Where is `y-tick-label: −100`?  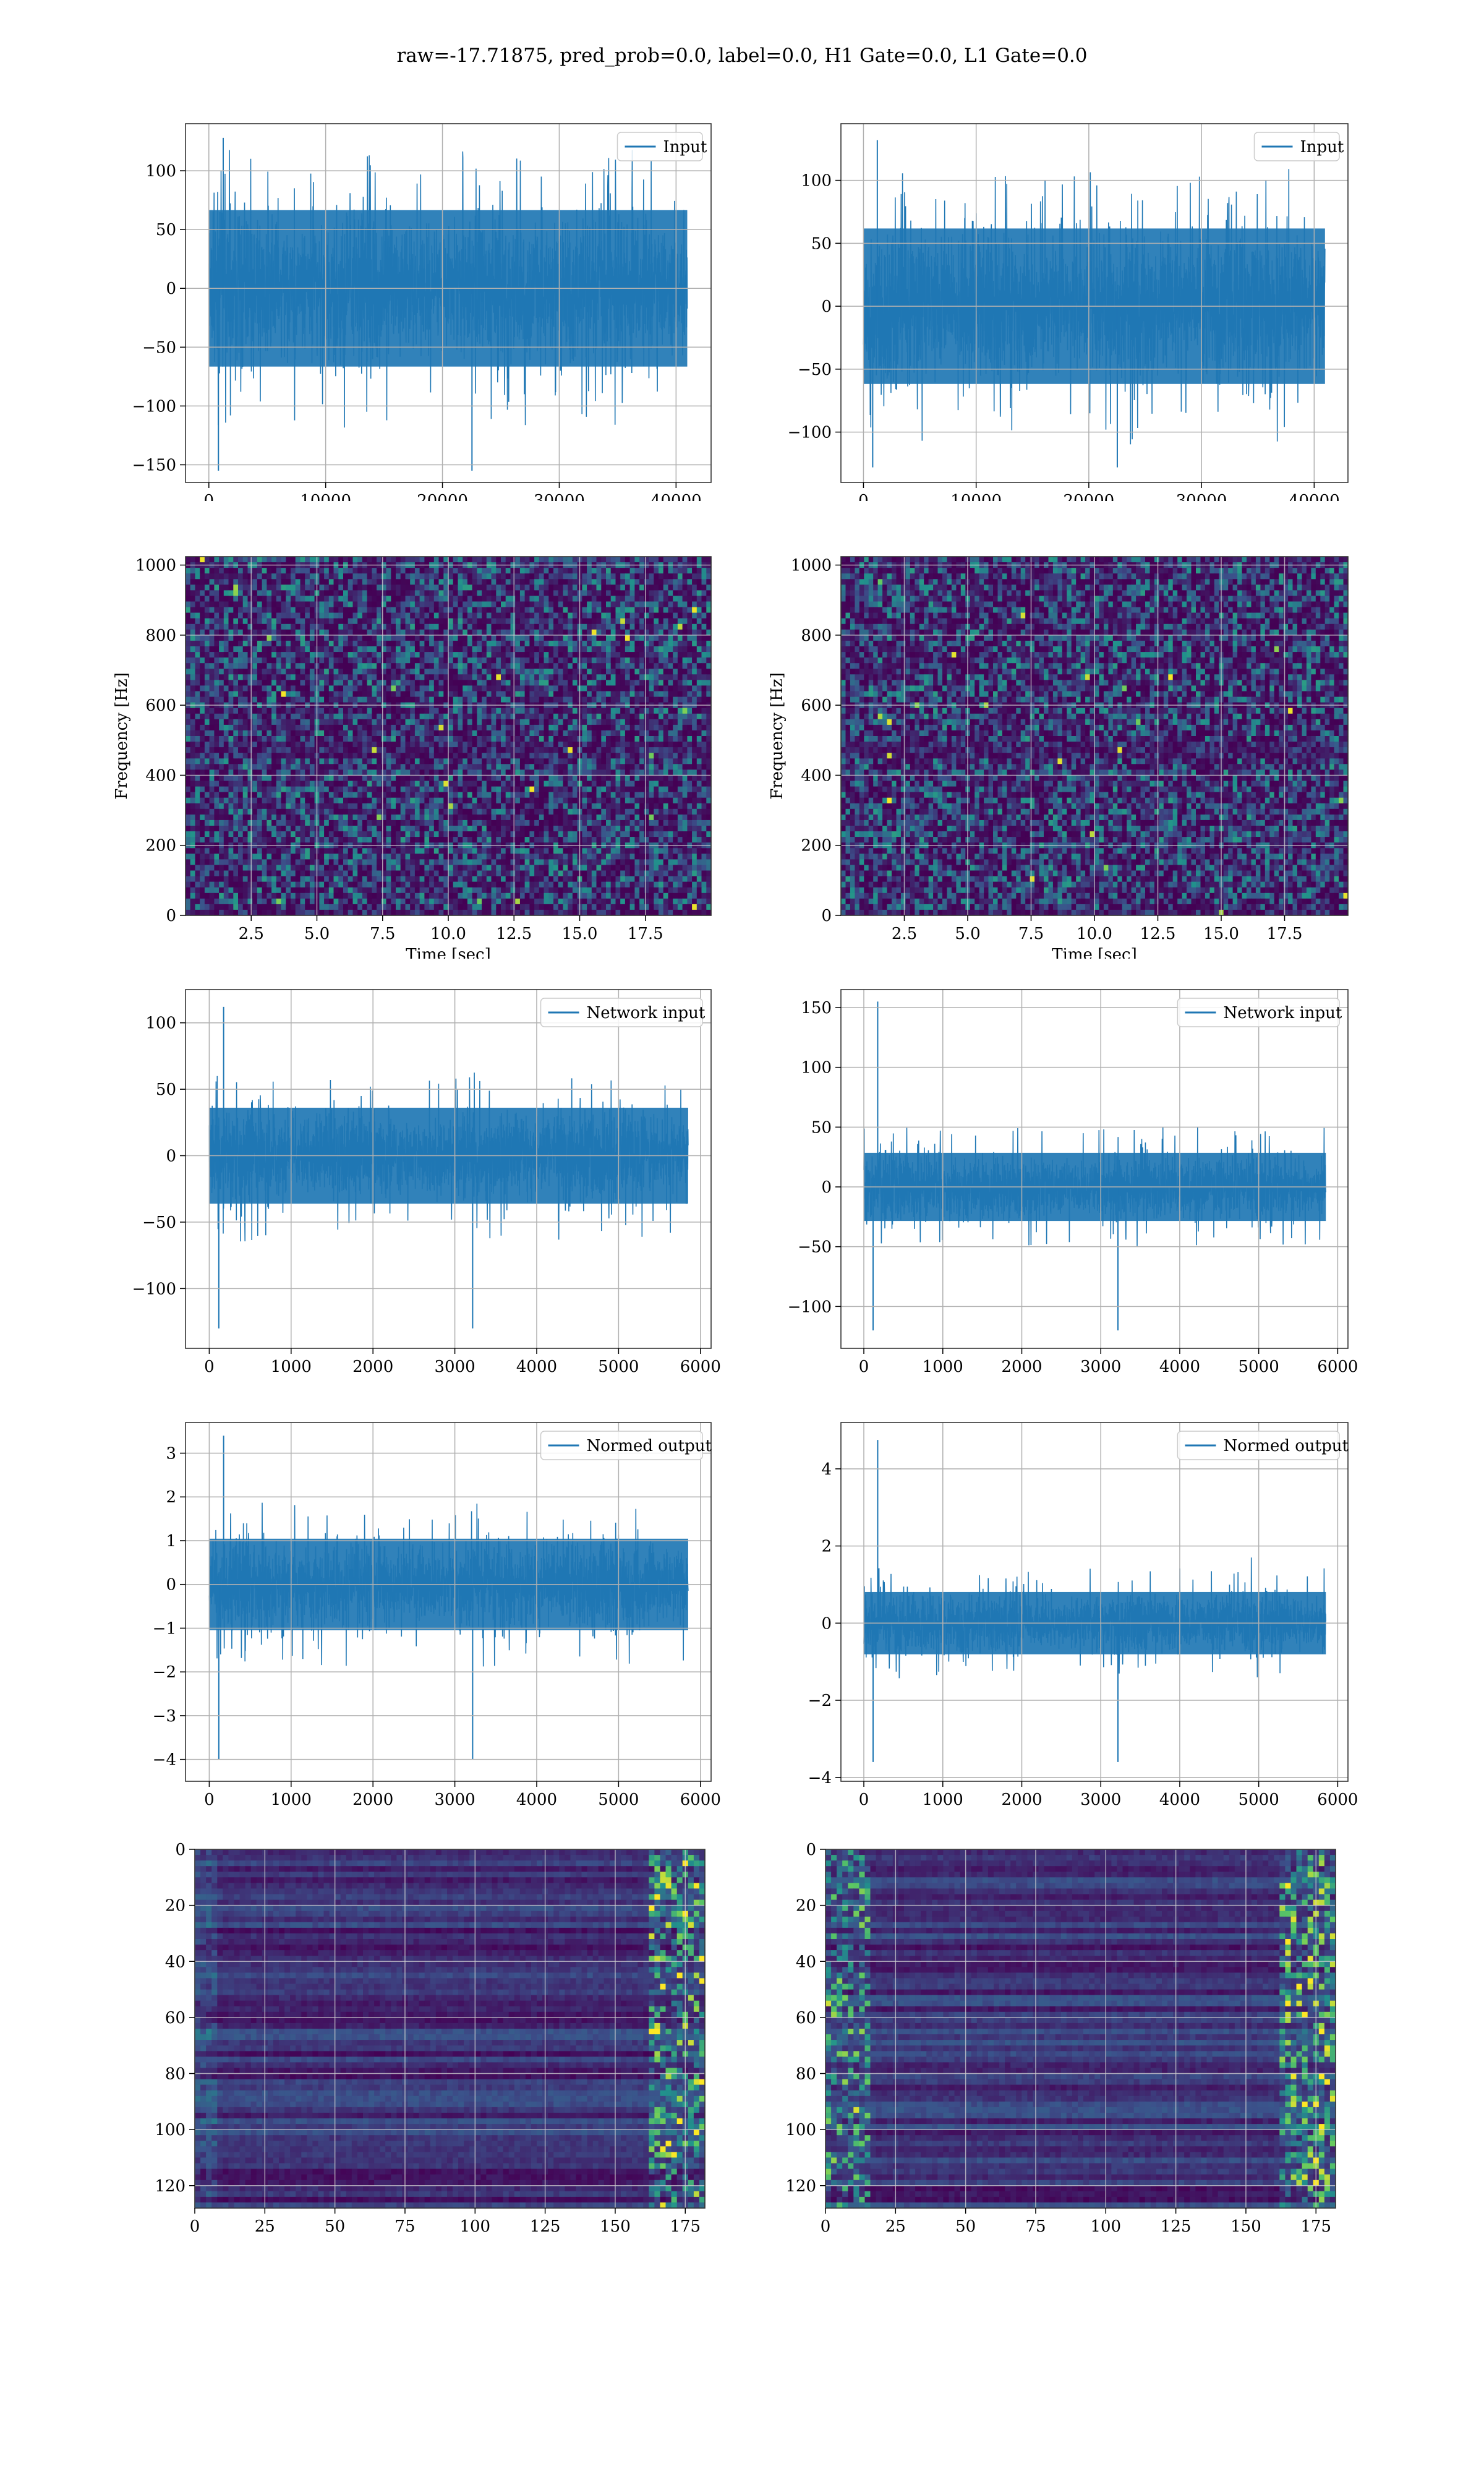
y-tick-label: −100 is located at coordinates (810, 433).